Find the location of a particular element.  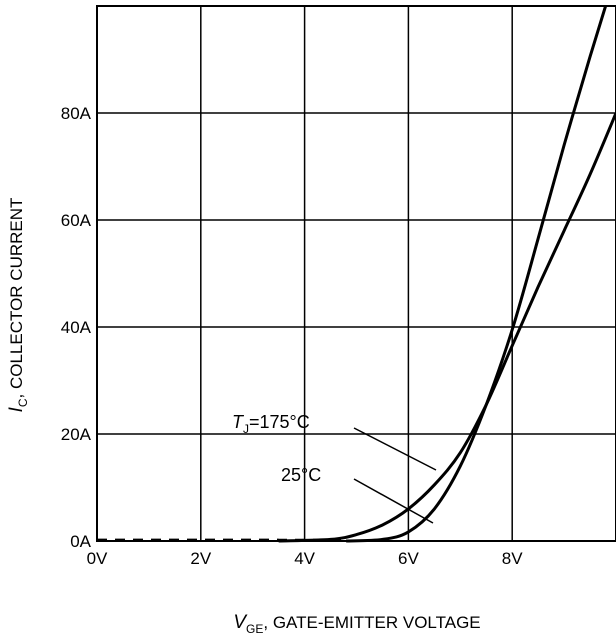

x-tick-label: 8V is located at coordinates (512, 558).